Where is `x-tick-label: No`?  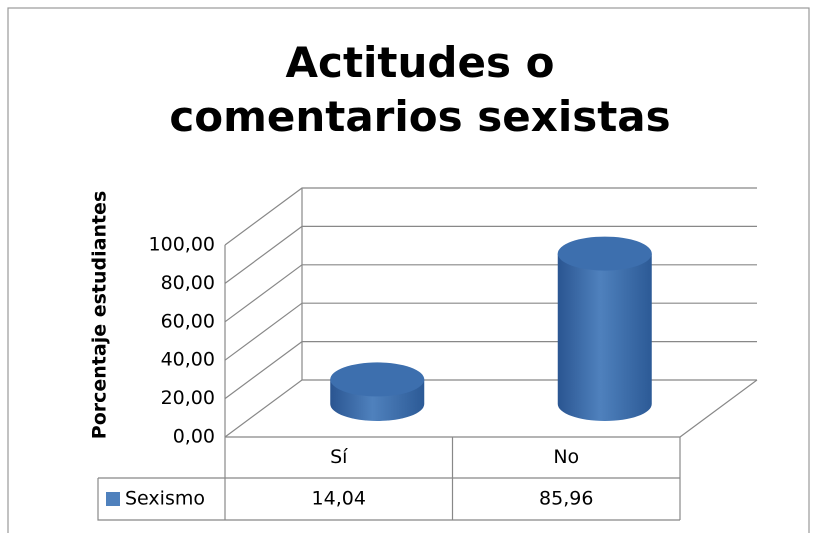 x-tick-label: No is located at coordinates (566, 457).